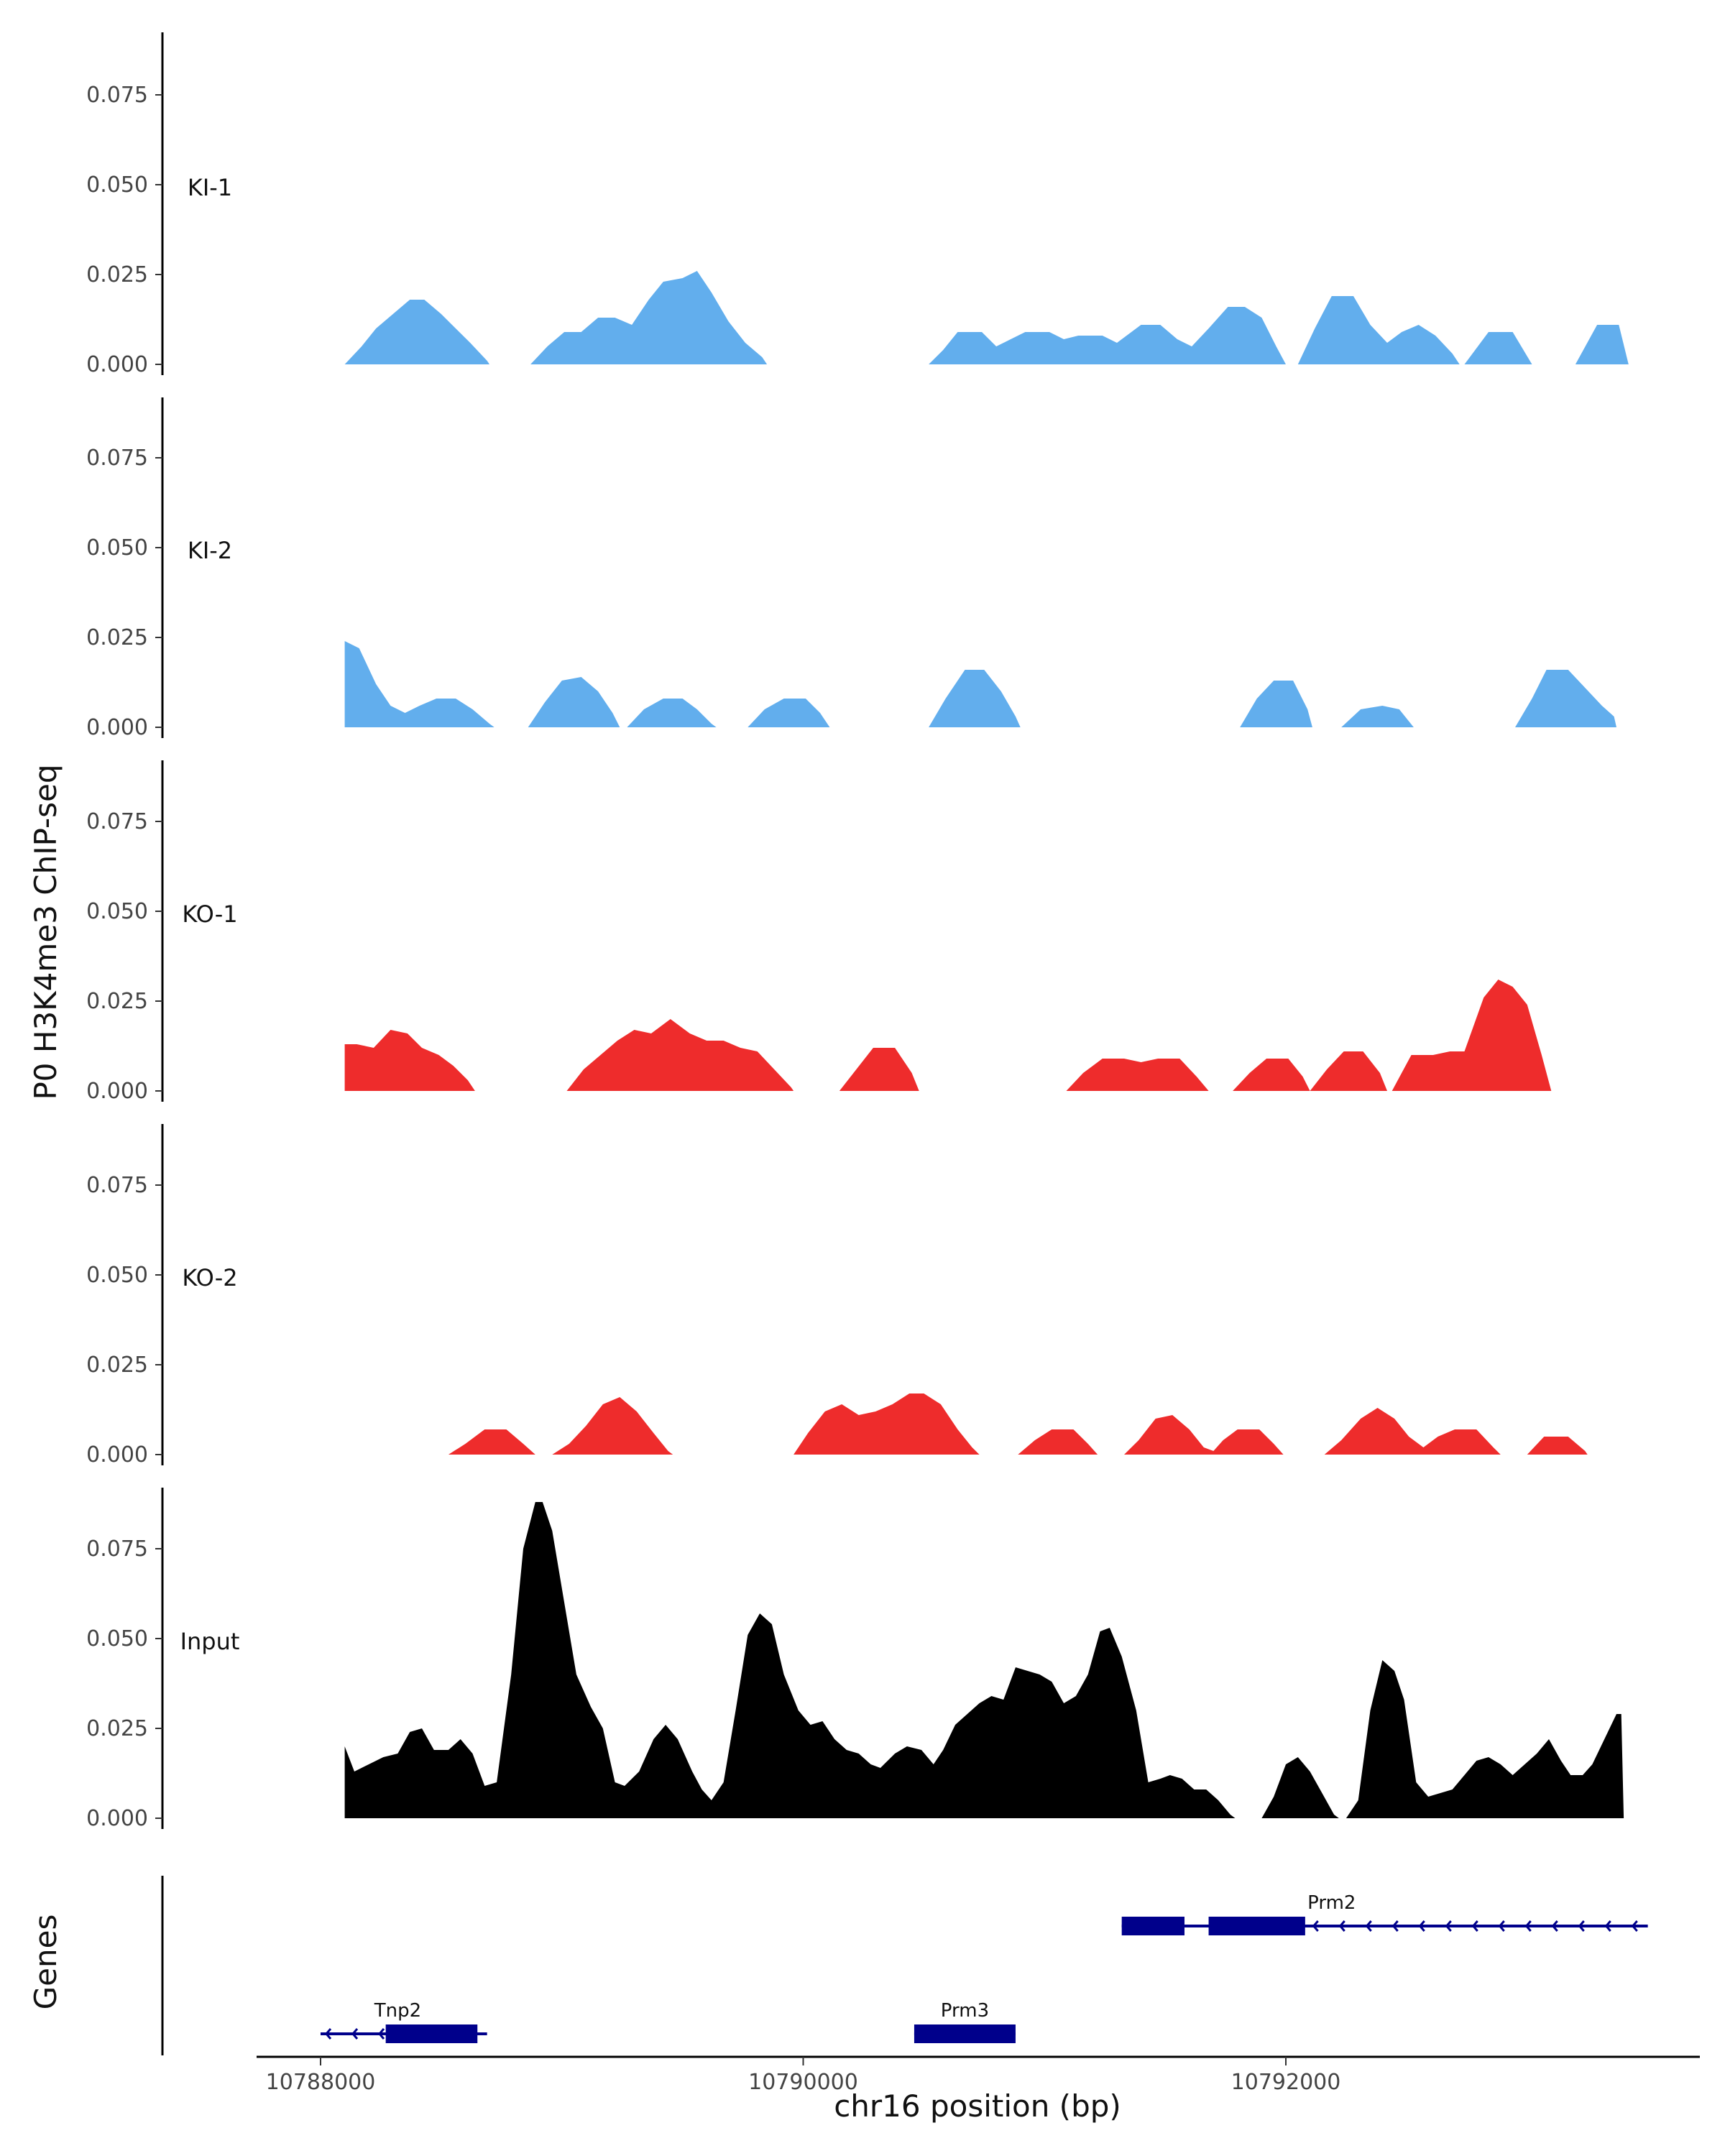 Image resolution: width=1725 pixels, height=2156 pixels. What do you see at coordinates (1331, 1903) in the screenshot?
I see `gene-label: Prm2` at bounding box center [1331, 1903].